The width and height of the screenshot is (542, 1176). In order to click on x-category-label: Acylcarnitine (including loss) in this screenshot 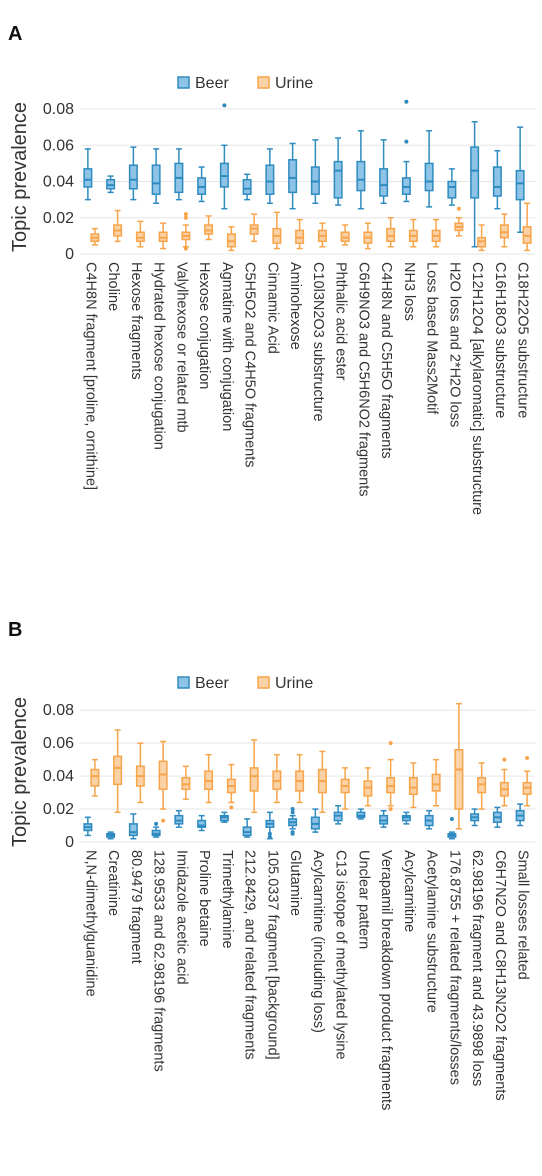, I will do `click(318, 941)`.